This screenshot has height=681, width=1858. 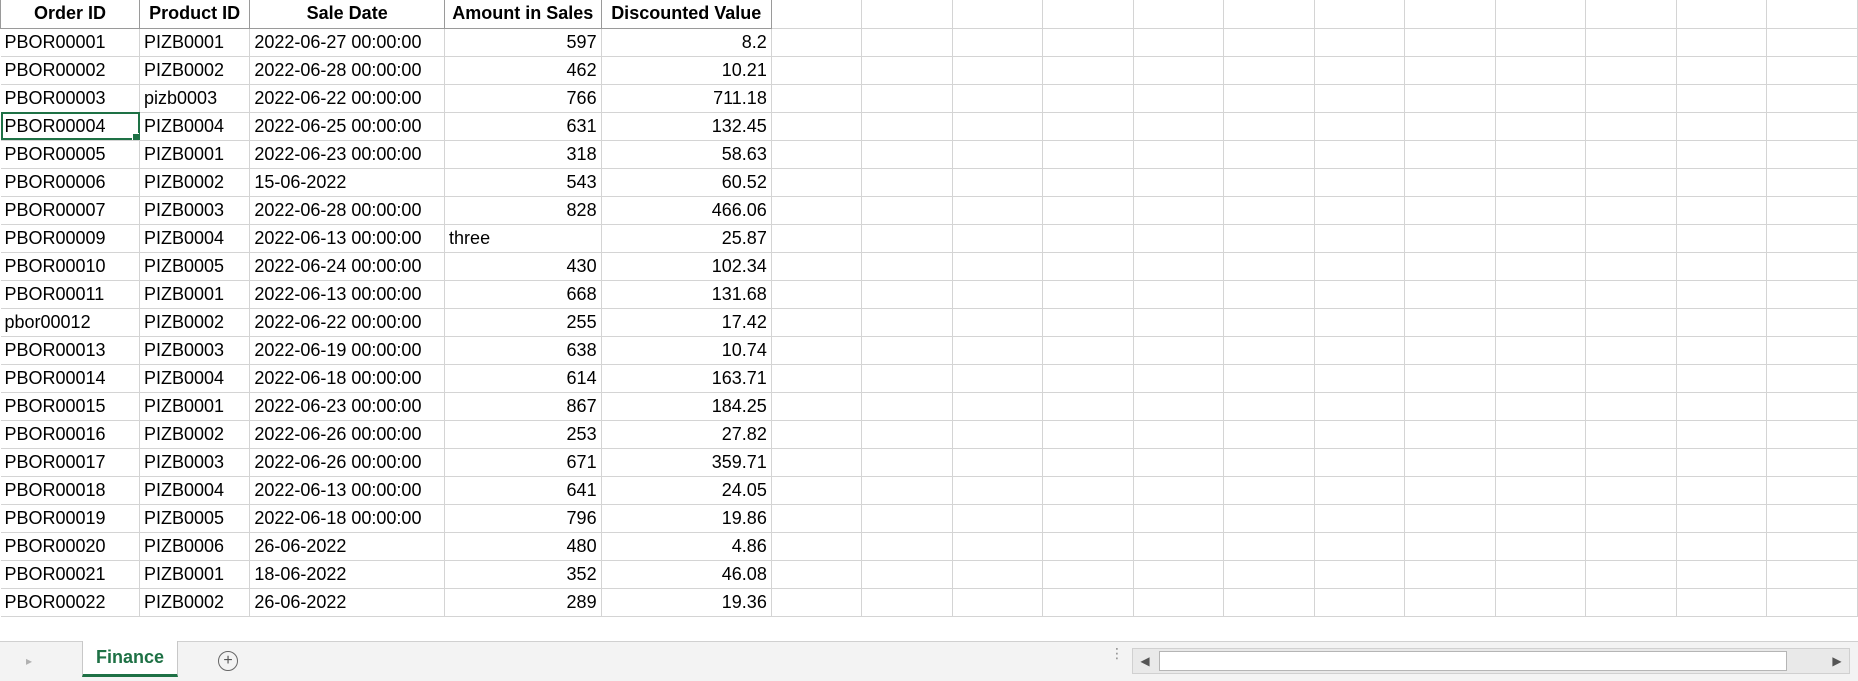 I want to click on table-cell: 2022-06-22 00:00:00, so click(x=347, y=98).